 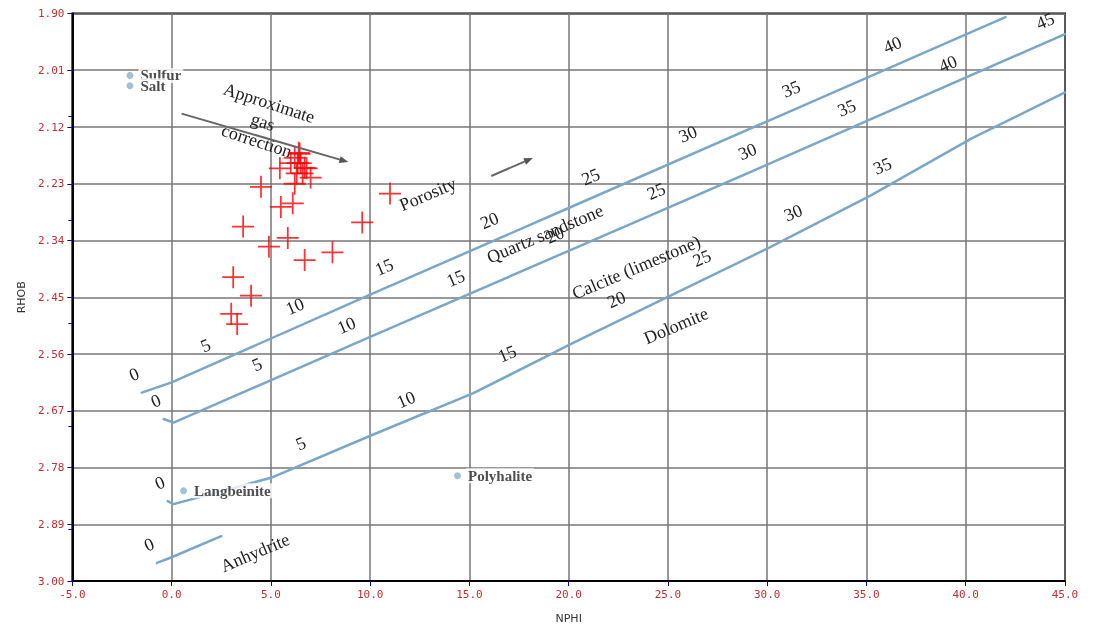 What do you see at coordinates (51, 184) in the screenshot?
I see `y-tick-label: 2.23` at bounding box center [51, 184].